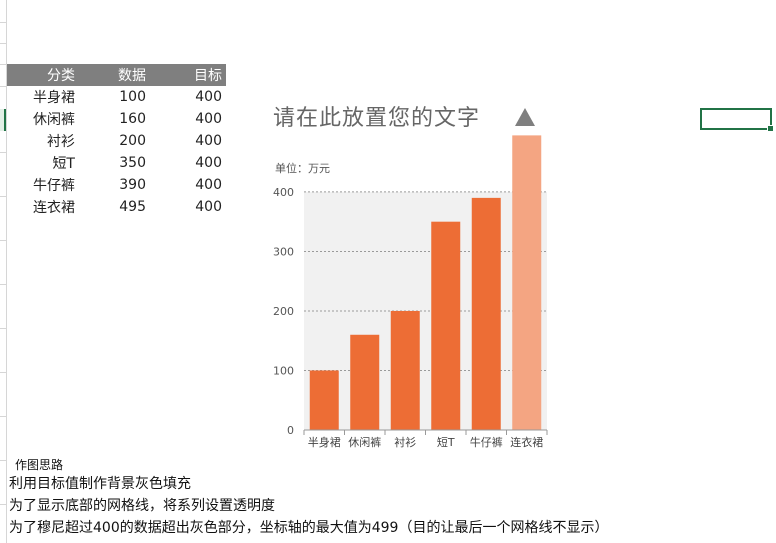  Describe the element at coordinates (142, 506) in the screenshot. I see `note-line: 为了显示底部的网格线，将系列设置透明度` at that location.